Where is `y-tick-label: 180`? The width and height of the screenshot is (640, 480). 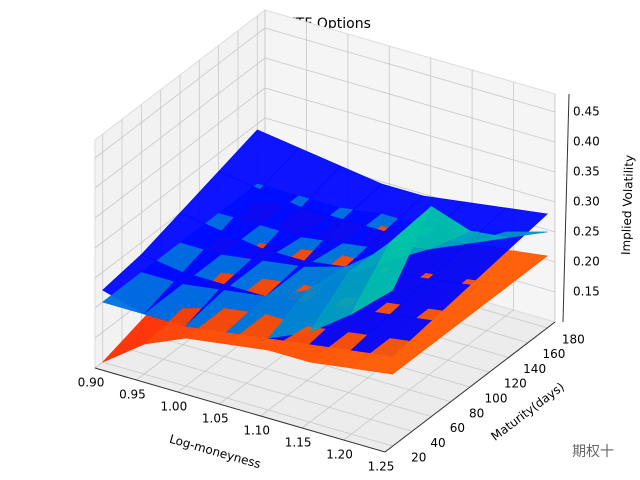
y-tick-label: 180 is located at coordinates (573, 339).